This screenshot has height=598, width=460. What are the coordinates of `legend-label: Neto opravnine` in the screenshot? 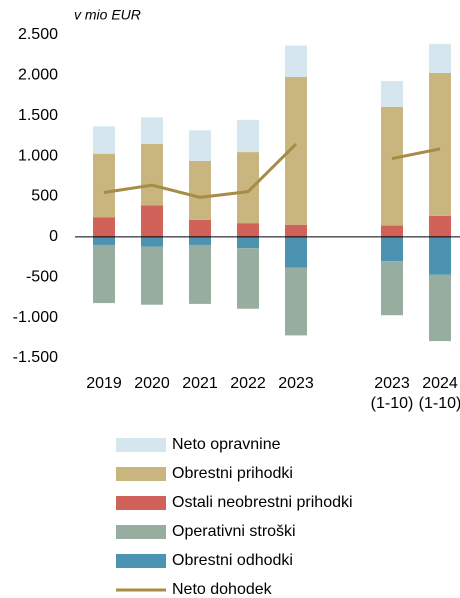 It's located at (226, 444).